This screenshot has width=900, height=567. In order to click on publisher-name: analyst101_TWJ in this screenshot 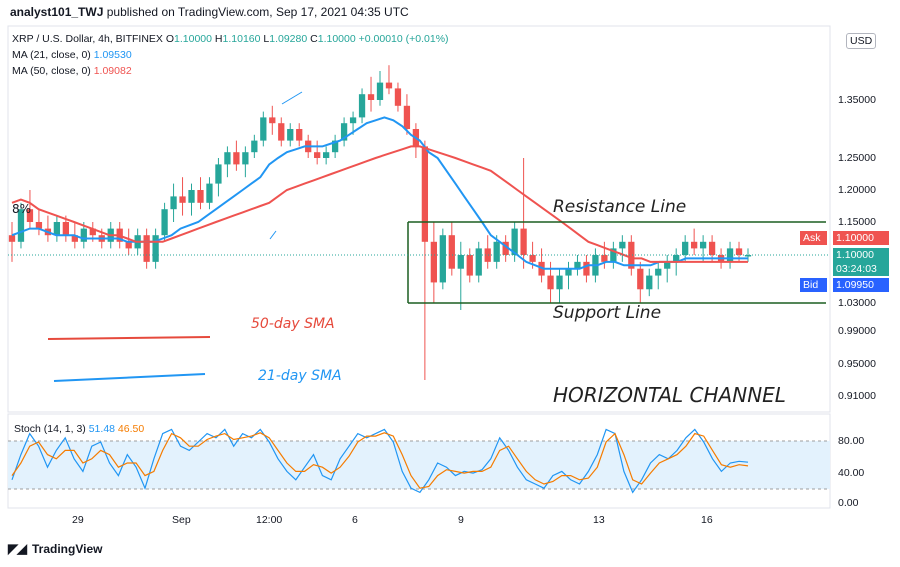, I will do `click(57, 12)`.